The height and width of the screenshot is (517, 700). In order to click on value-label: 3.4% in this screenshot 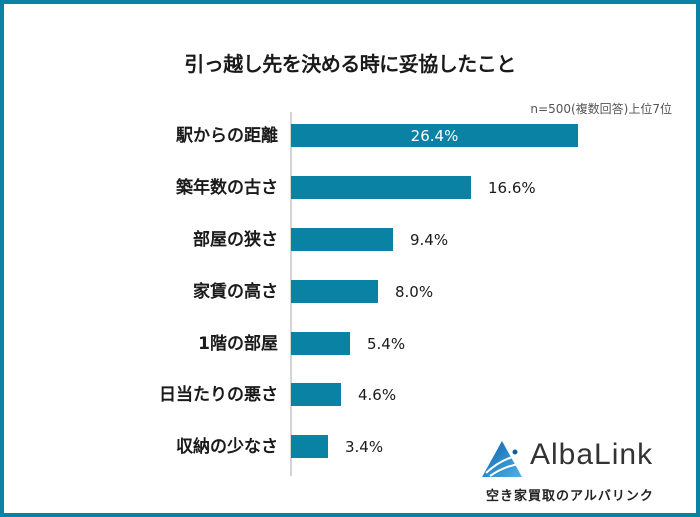, I will do `click(364, 447)`.